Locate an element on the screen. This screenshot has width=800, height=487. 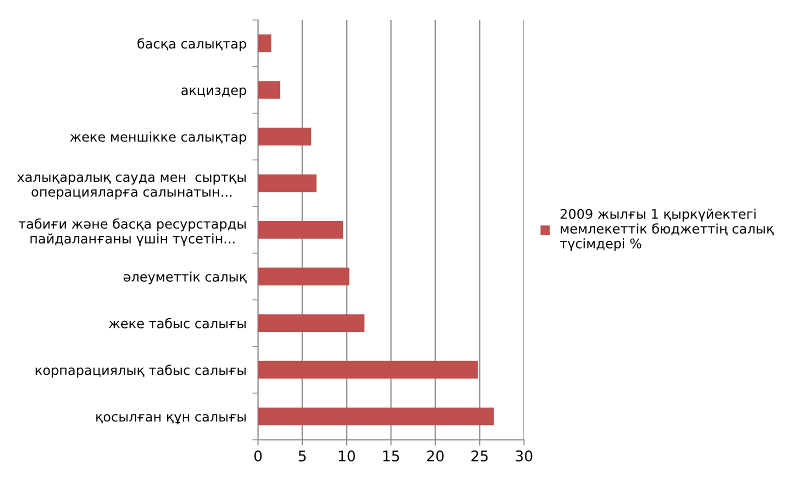
x-tick-label: 10 is located at coordinates (346, 456).